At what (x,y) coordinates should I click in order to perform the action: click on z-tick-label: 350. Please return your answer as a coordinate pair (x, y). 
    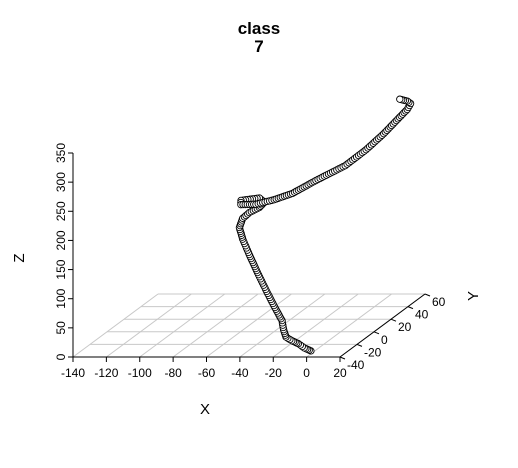
    Looking at the image, I should click on (61, 153).